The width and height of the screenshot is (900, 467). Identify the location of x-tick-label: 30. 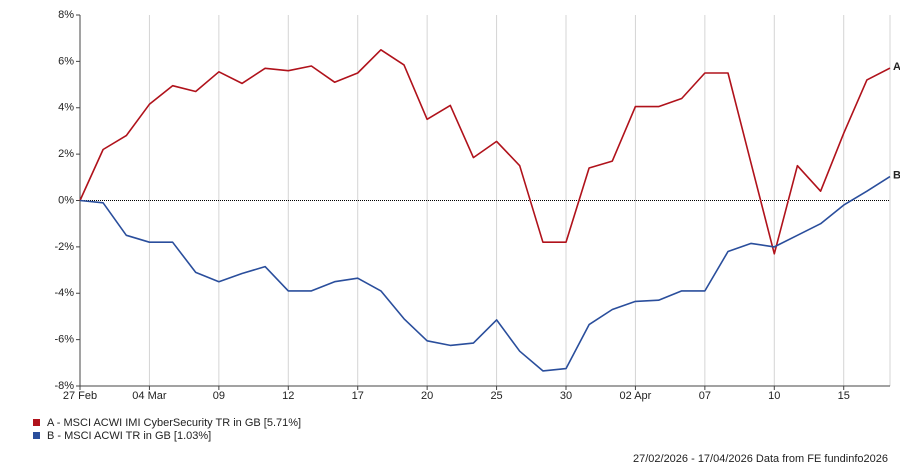
(566, 396).